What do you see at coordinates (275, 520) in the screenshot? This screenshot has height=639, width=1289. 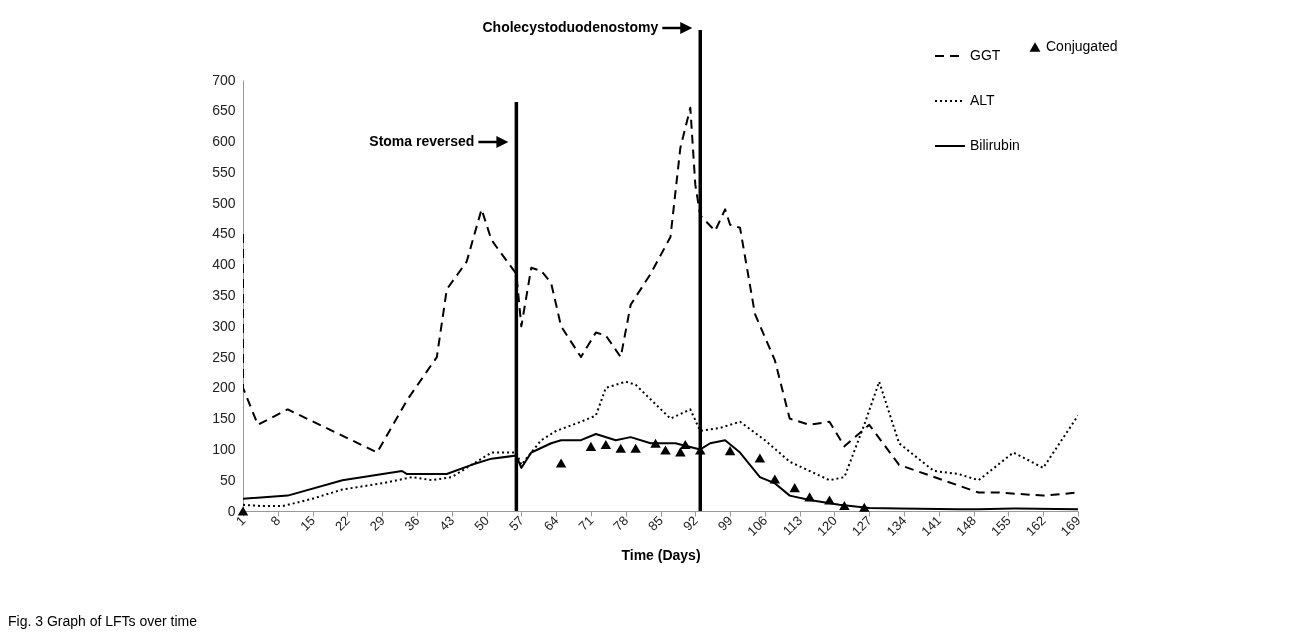 I see `x-tick-label: 8` at bounding box center [275, 520].